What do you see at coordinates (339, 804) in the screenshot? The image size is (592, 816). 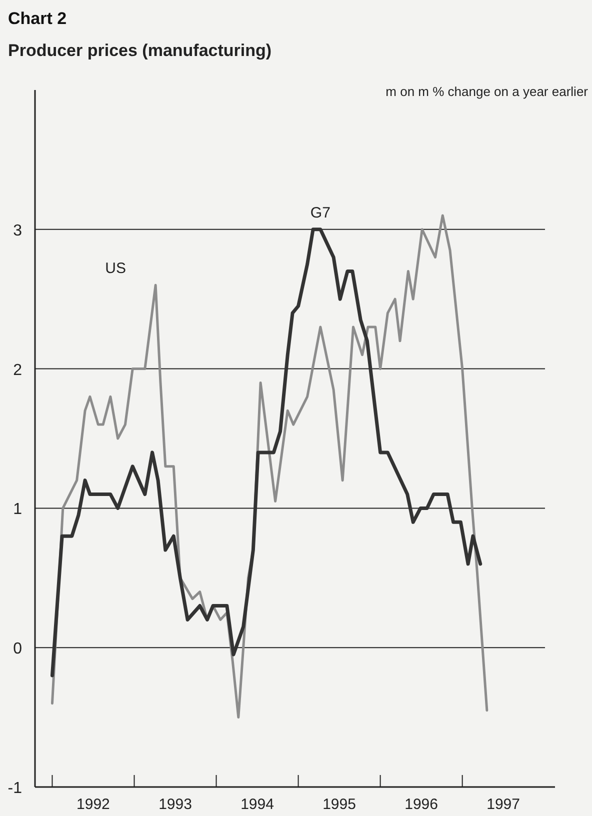 I see `x-tick-label: 1995` at bounding box center [339, 804].